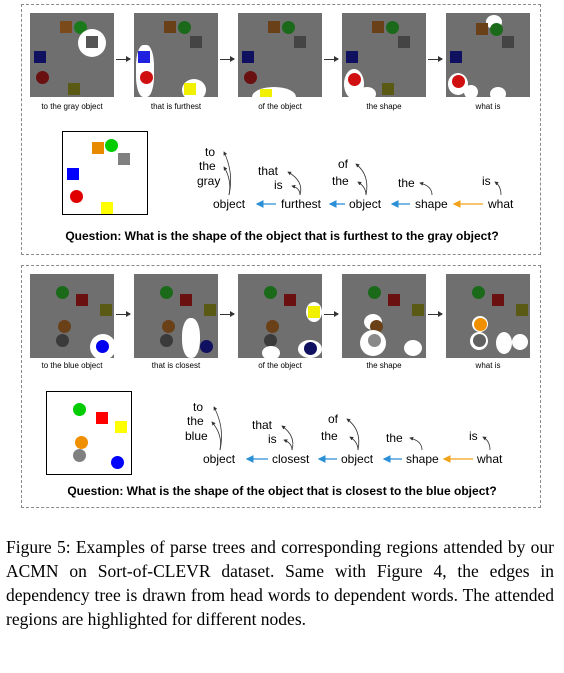 This screenshot has width=564, height=673. Describe the element at coordinates (500, 204) in the screenshot. I see `tree-node: what` at that location.